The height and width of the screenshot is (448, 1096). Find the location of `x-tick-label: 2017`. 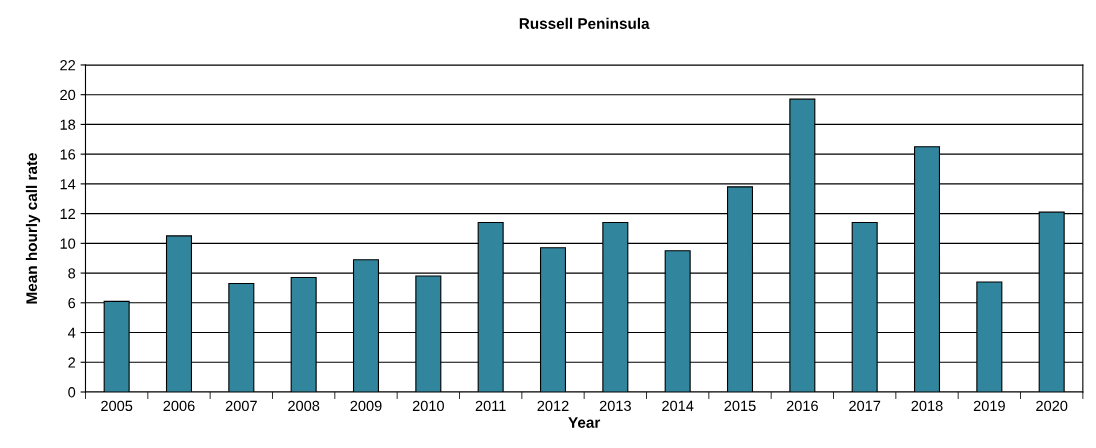

x-tick-label: 2017 is located at coordinates (865, 406).